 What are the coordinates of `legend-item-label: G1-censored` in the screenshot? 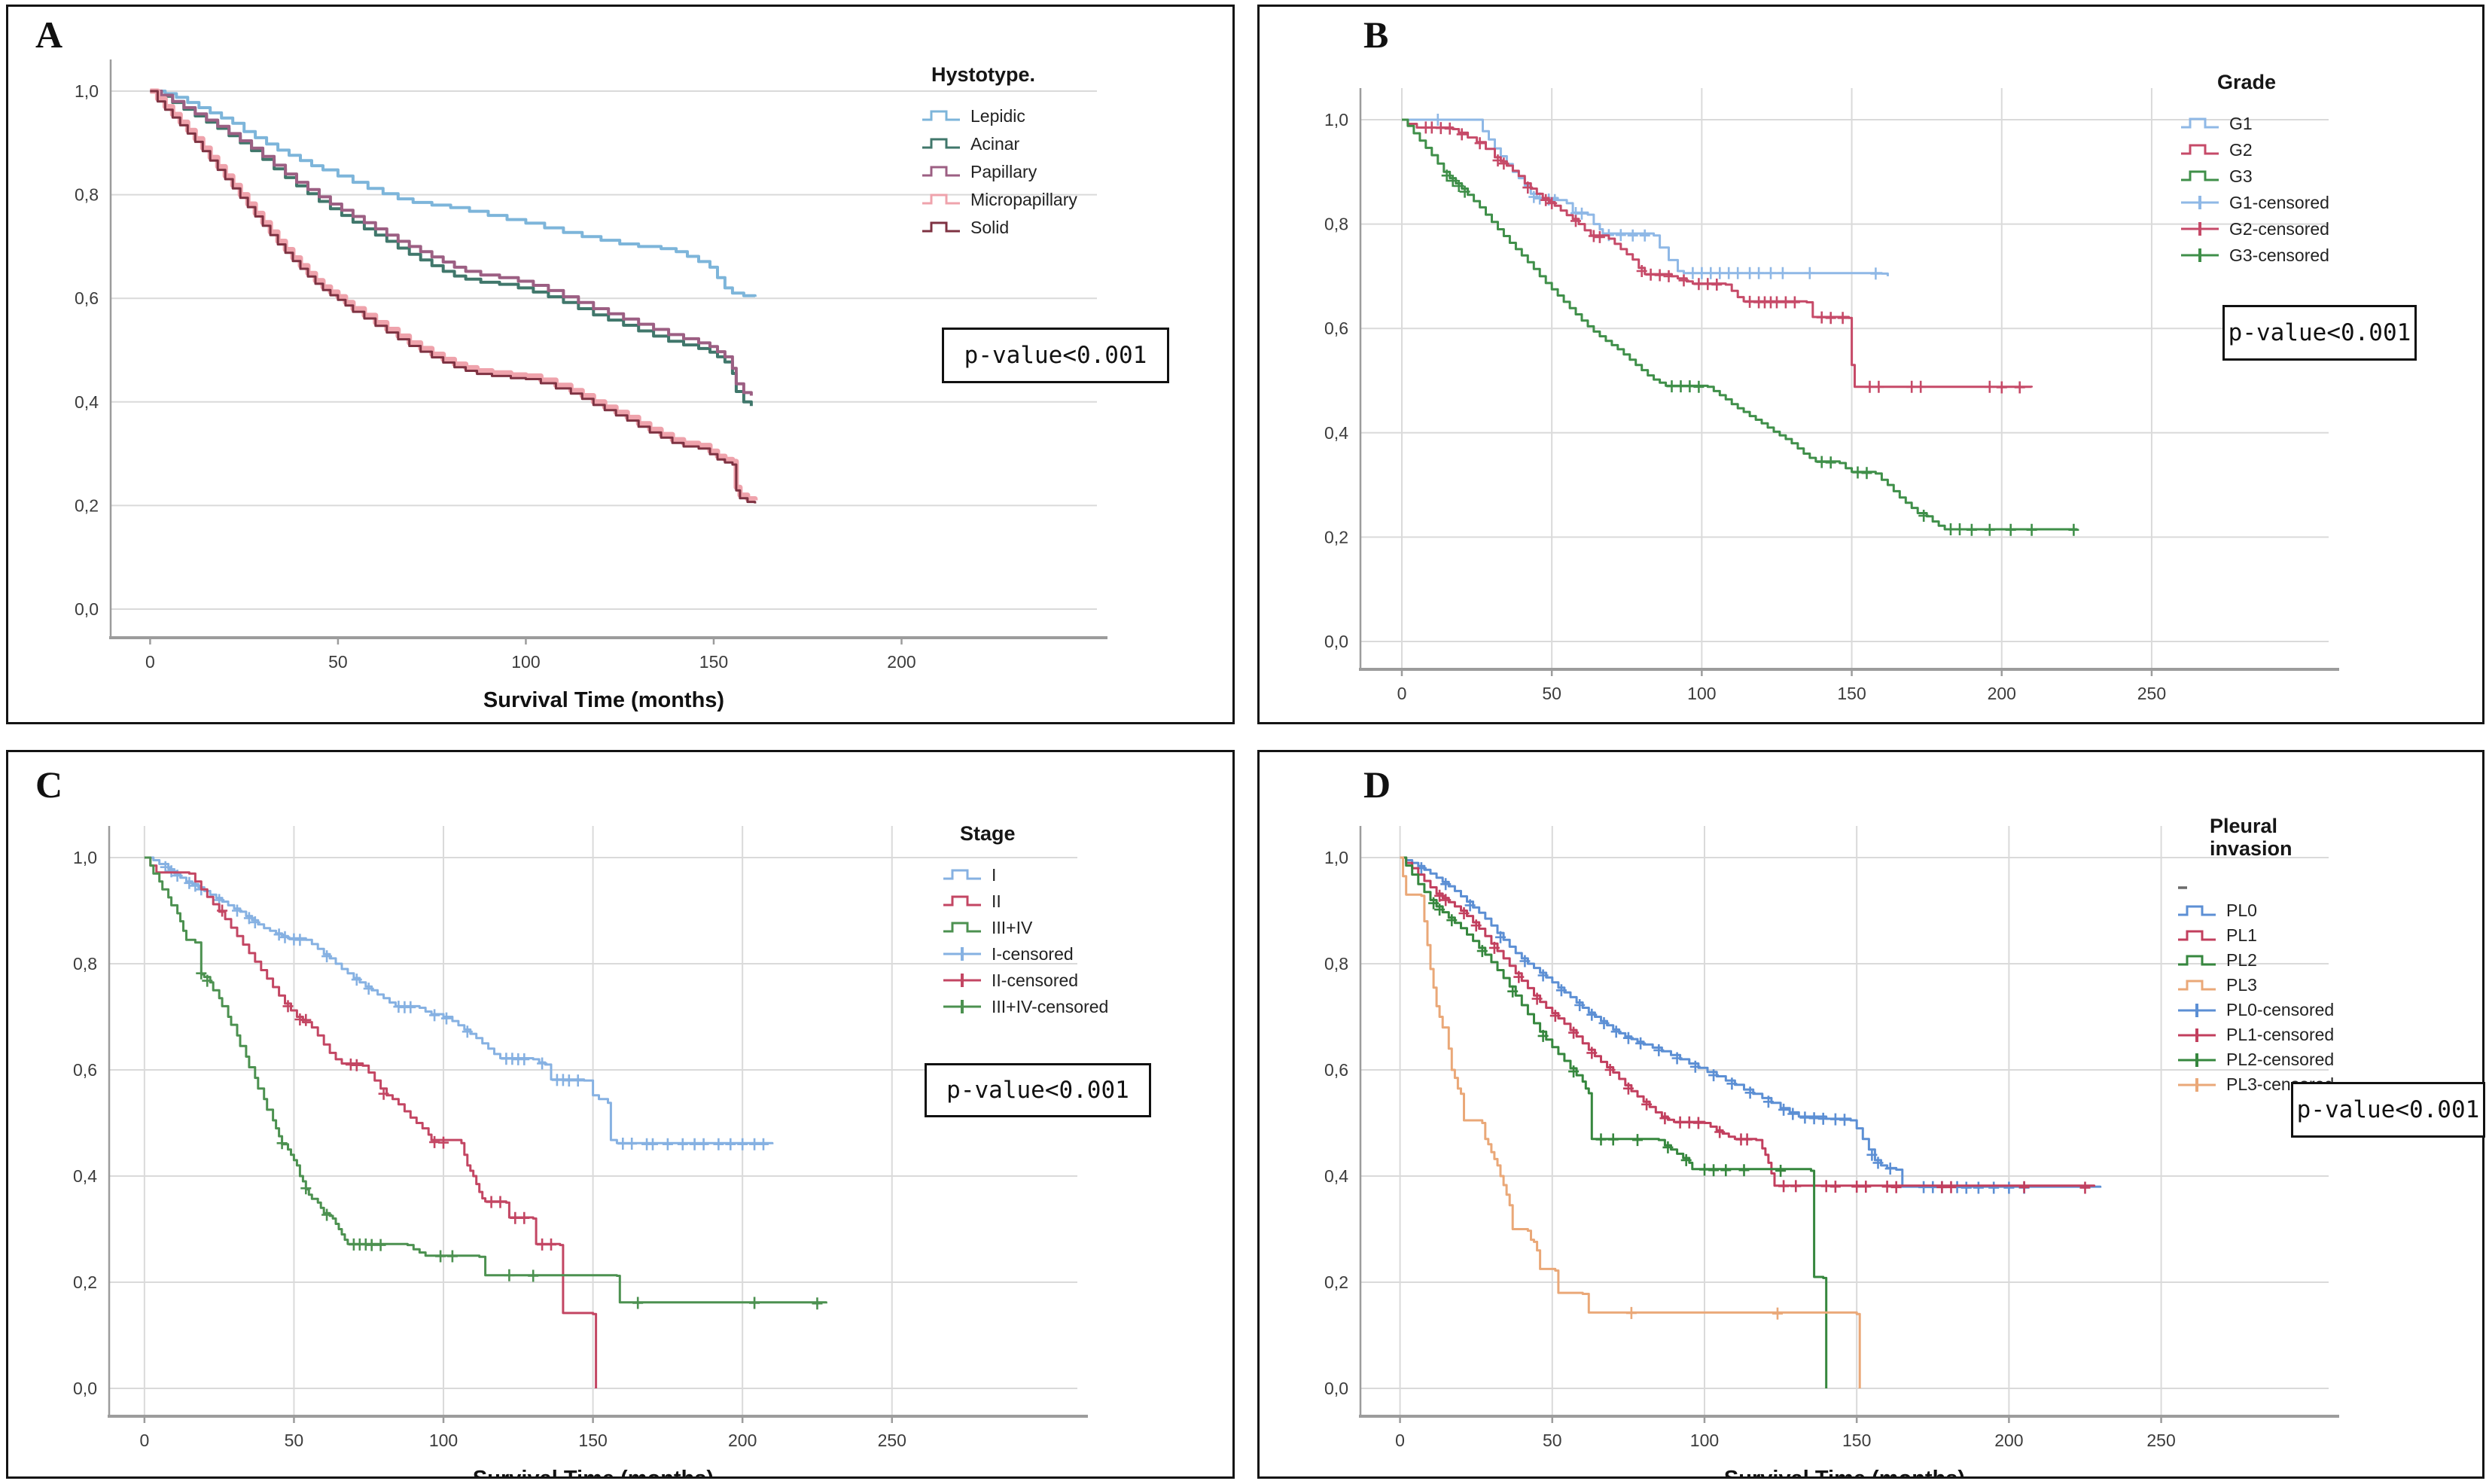 It's located at (2279, 202).